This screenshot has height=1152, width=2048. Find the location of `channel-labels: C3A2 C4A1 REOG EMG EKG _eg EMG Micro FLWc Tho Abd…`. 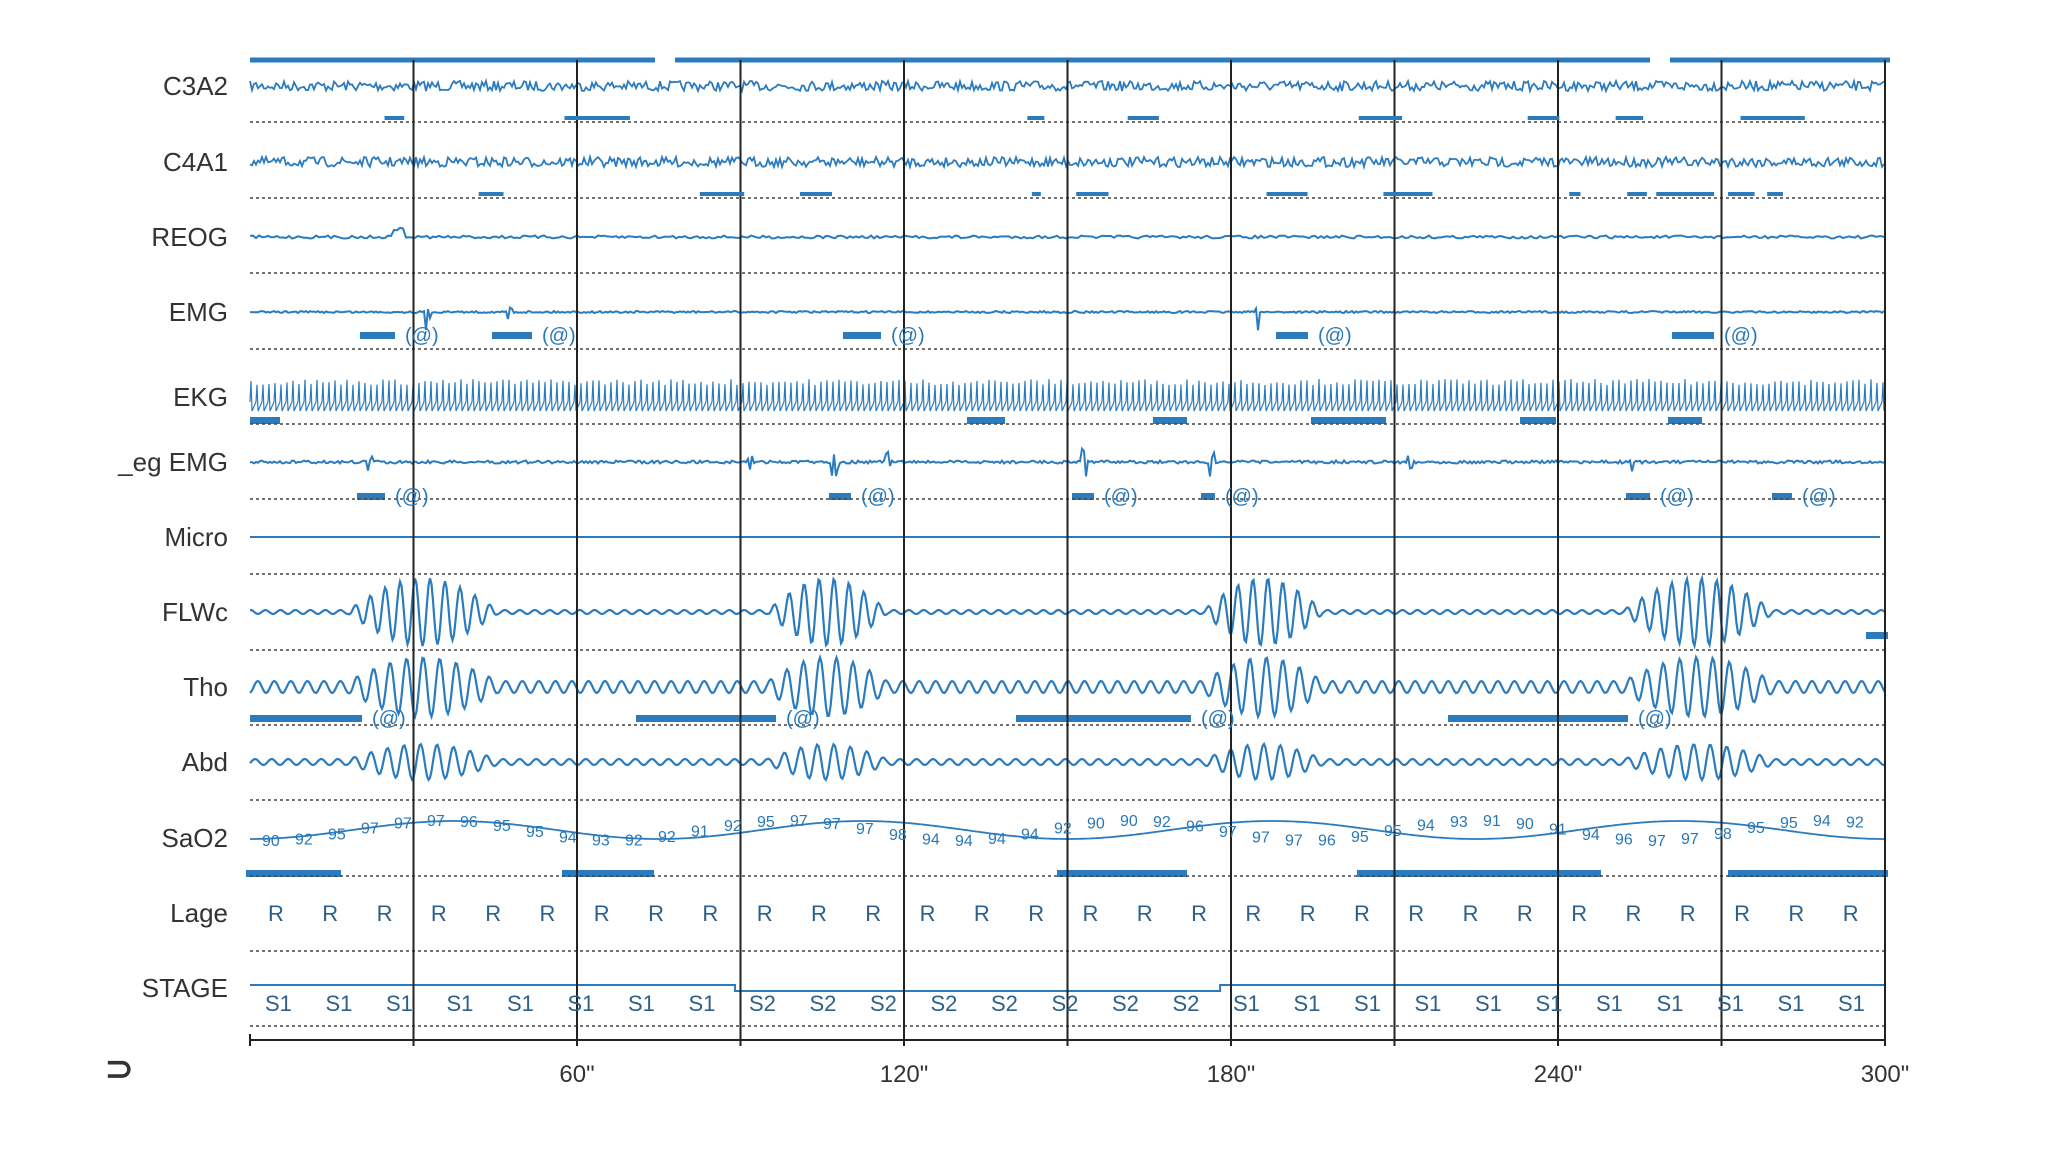

channel-labels: C3A2 C4A1 REOG EMG EKG _eg EMG Micro FLWc Tho Abd… is located at coordinates (172, 537).